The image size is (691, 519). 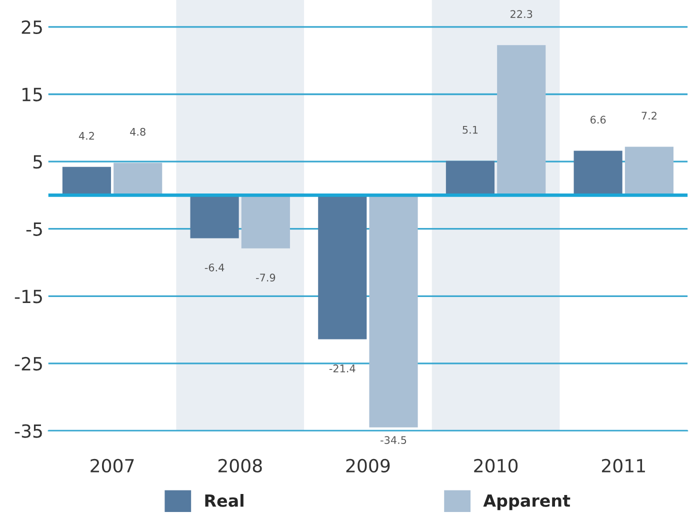 I want to click on data-label: -21.4, so click(x=342, y=368).